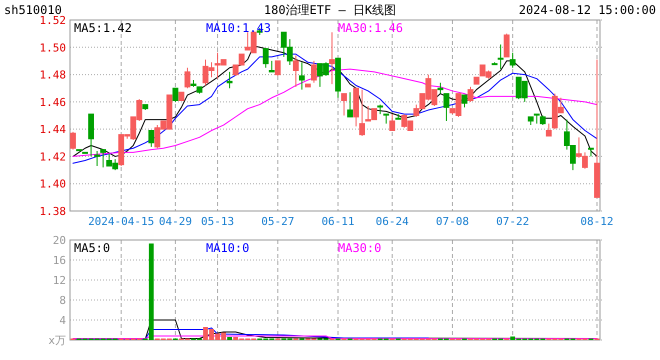 The height and width of the screenshot is (360, 660). I want to click on x-tick-label: 06-24, so click(393, 221).